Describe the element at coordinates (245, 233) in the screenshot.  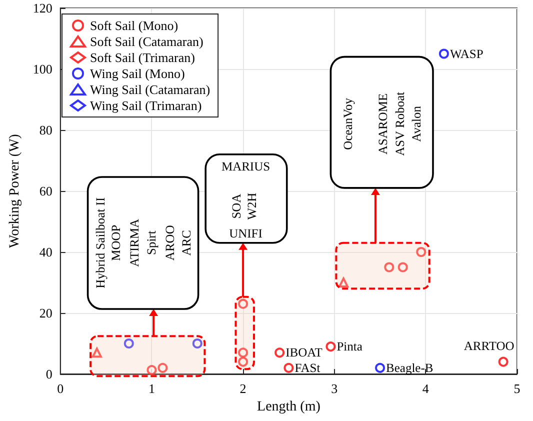
I see `annotation: UNIFI` at that location.